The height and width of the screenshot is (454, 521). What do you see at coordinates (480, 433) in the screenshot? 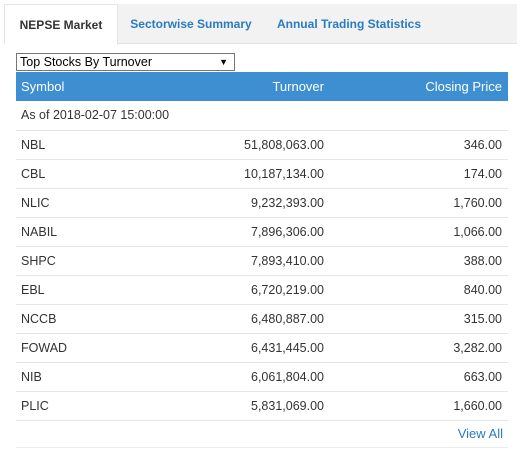
I see `view-all-link: View All` at bounding box center [480, 433].